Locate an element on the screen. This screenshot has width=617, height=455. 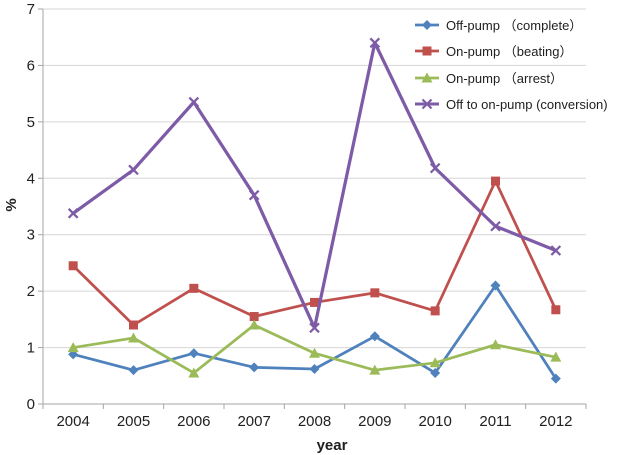
legend-item-on-pump-arrest: On-pump （arrest） is located at coordinates (489, 78).